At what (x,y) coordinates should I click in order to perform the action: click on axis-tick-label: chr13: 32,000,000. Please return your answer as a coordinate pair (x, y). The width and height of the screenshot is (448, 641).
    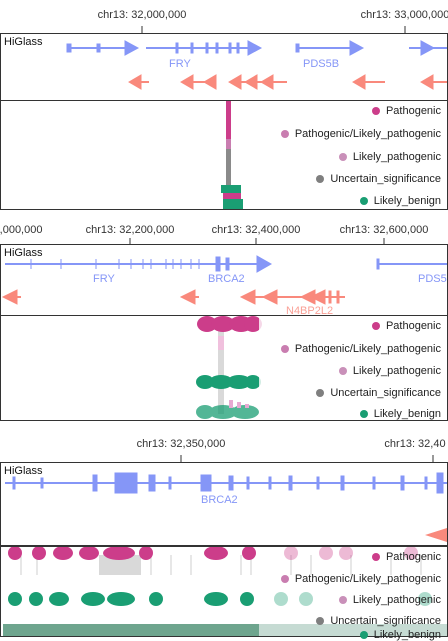
    Looking at the image, I should click on (142, 15).